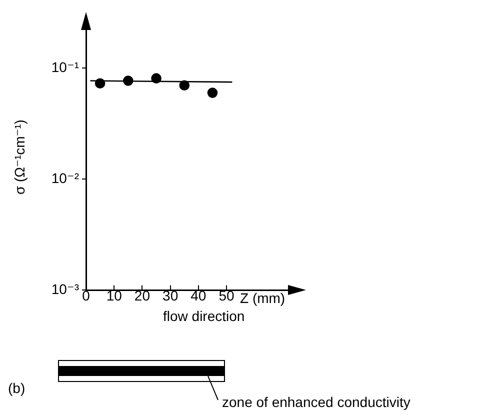 This screenshot has height=415, width=496. Describe the element at coordinates (65, 67) in the screenshot. I see `y-tick-label: 10⁻¹` at that location.